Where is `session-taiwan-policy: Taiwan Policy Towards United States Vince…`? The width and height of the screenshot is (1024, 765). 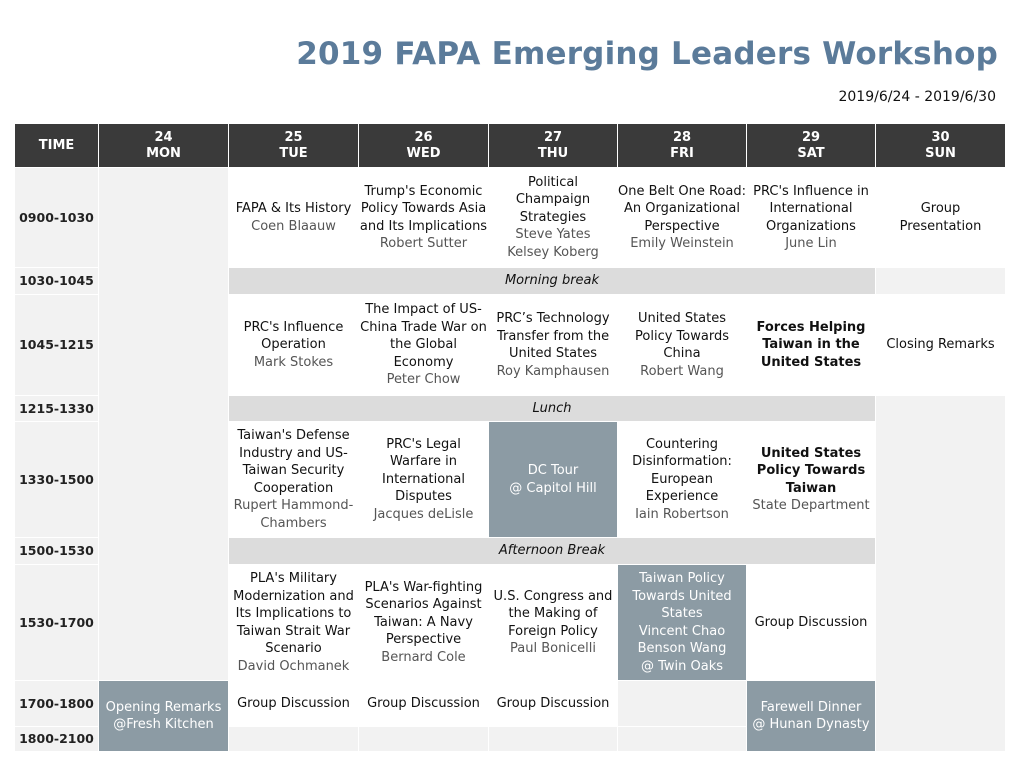 session-taiwan-policy: Taiwan Policy Towards United States Vince… is located at coordinates (682, 622).